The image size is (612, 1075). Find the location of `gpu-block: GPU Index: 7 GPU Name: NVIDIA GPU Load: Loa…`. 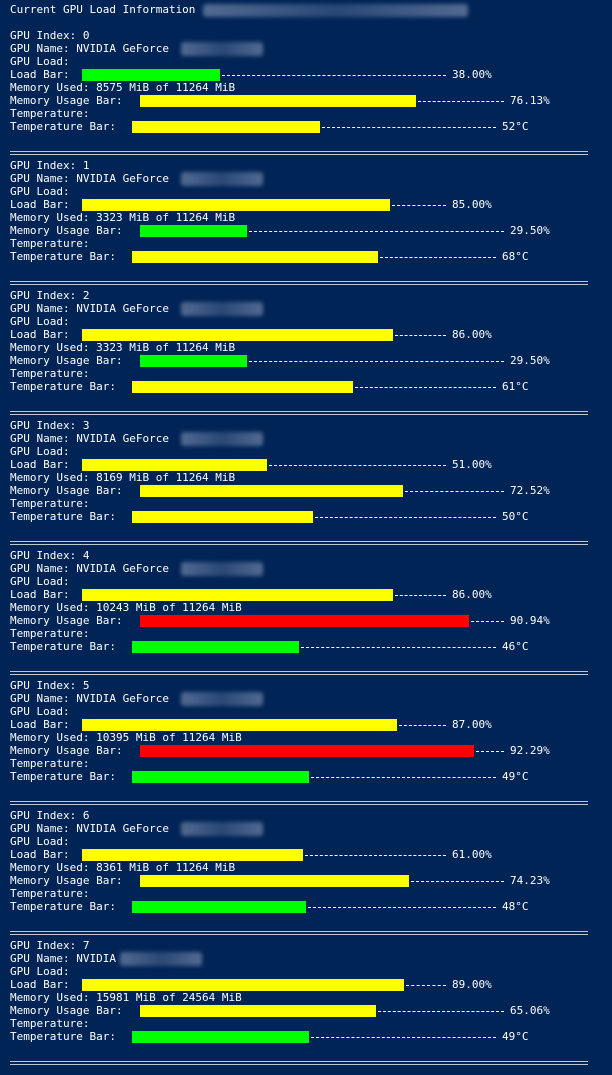

gpu-block: GPU Index: 7 GPU Name: NVIDIA GPU Load: Loa… is located at coordinates (305, 997).